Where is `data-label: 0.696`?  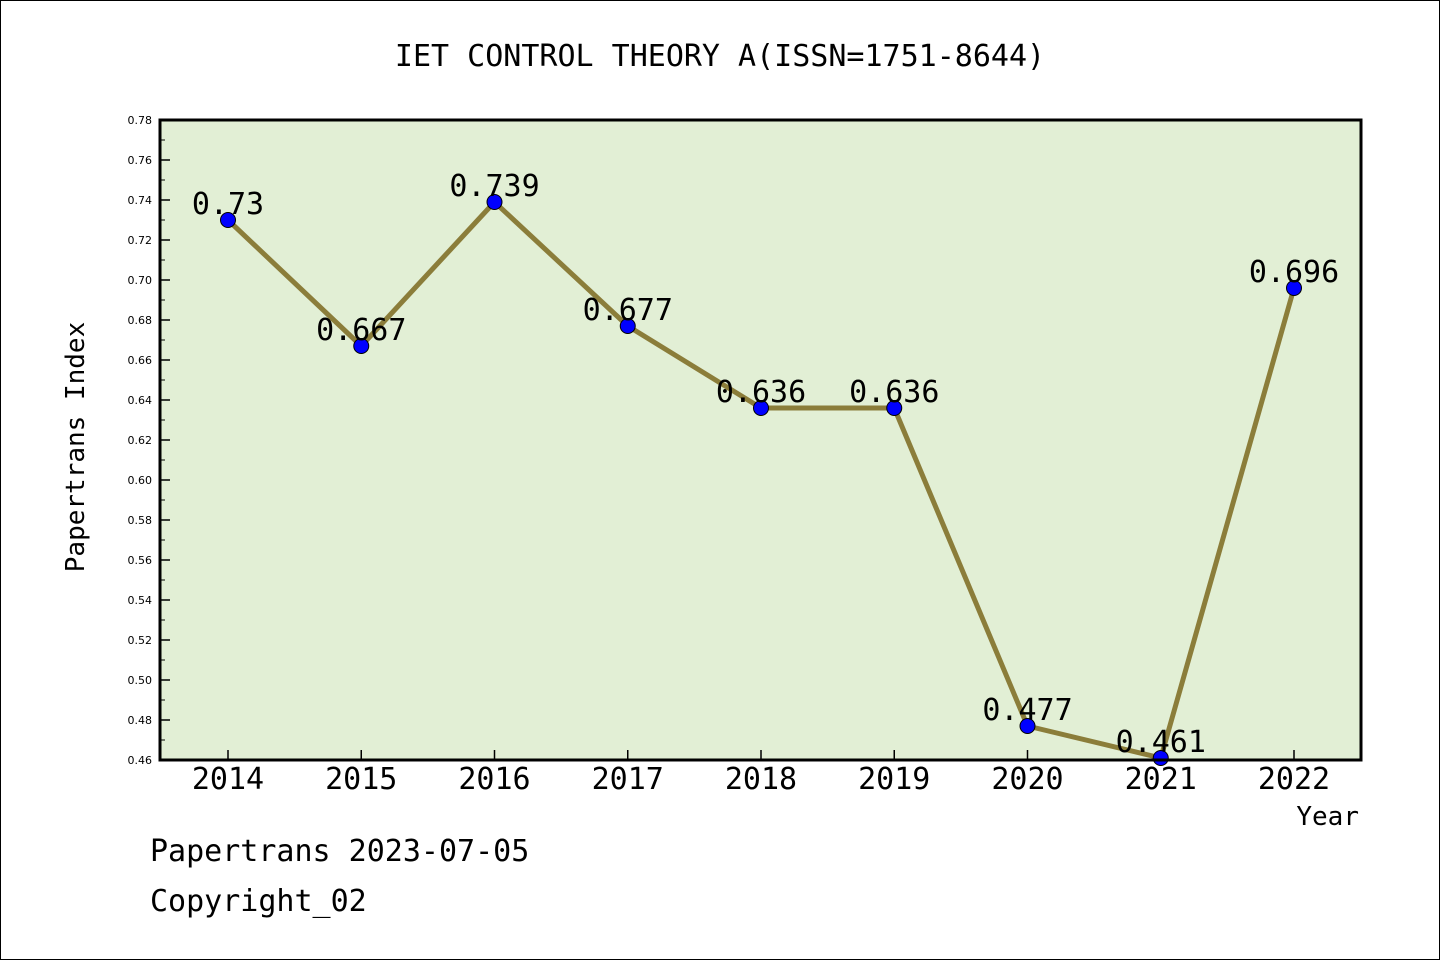
data-label: 0.696 is located at coordinates (1294, 272).